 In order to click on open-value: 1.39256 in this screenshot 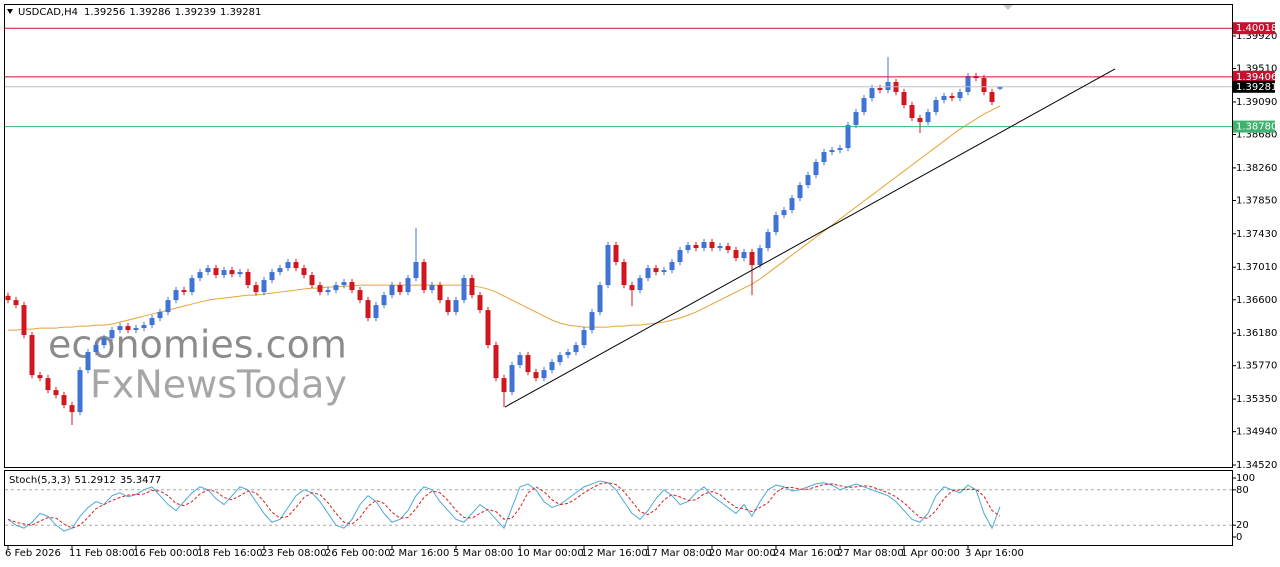, I will do `click(104, 12)`.